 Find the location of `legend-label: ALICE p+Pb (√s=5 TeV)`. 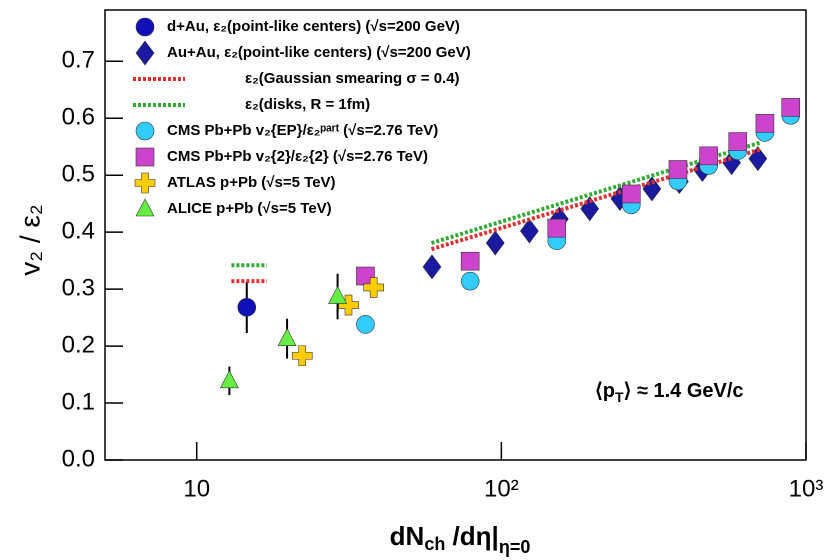

legend-label: ALICE p+Pb (√s=5 TeV) is located at coordinates (249, 208).